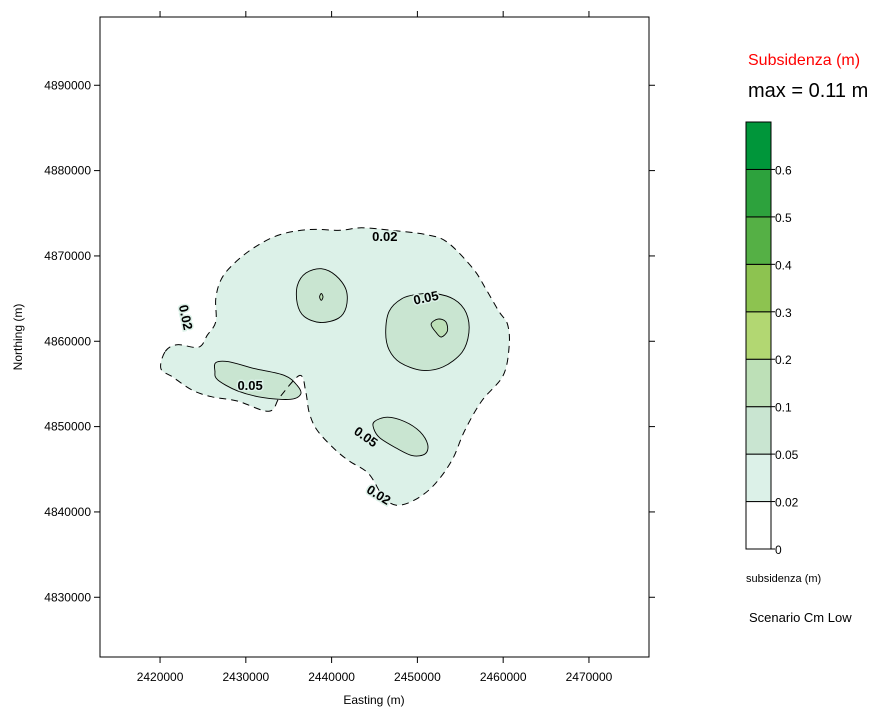 Image resolution: width=891 pixels, height=708 pixels. Describe the element at coordinates (67, 85) in the screenshot. I see `y-tick-label: 4890000` at that location.